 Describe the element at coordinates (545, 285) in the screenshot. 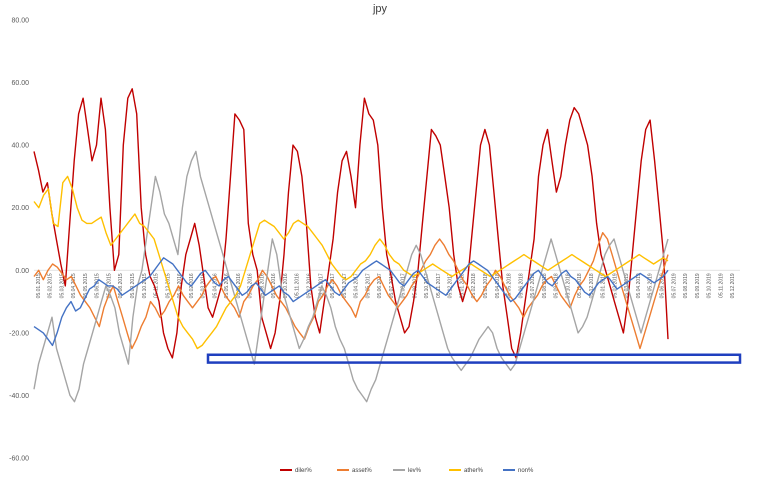

I see `x-tick-label: 05.08.2018` at that location.